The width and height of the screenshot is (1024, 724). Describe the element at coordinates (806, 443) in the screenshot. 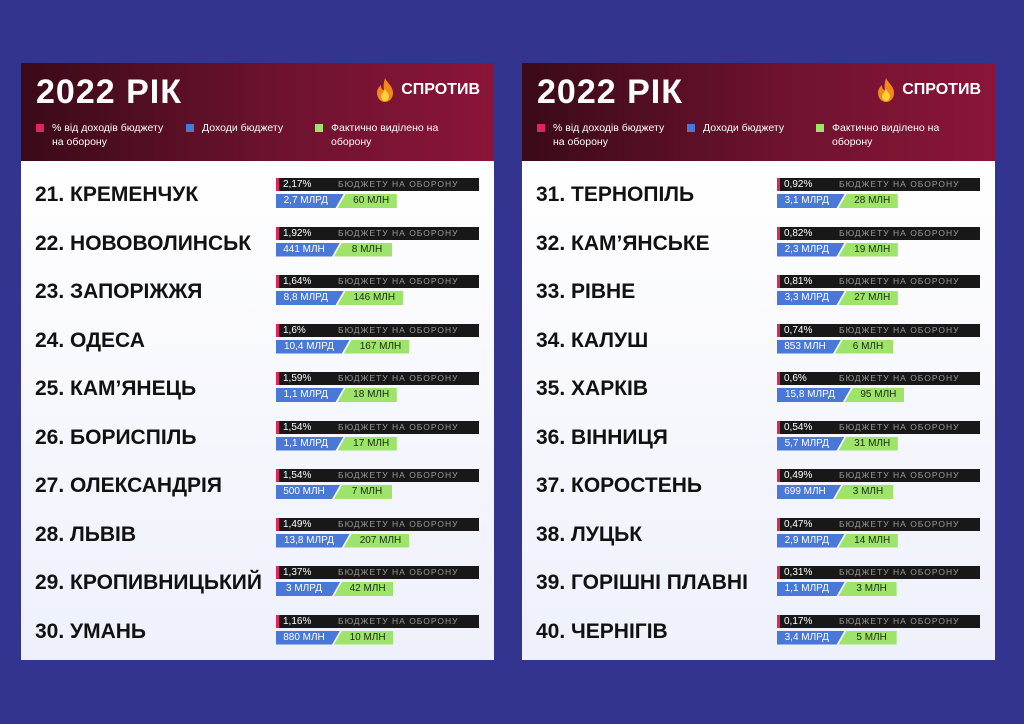

I see `income-value: 5,7 МЛРД` at that location.